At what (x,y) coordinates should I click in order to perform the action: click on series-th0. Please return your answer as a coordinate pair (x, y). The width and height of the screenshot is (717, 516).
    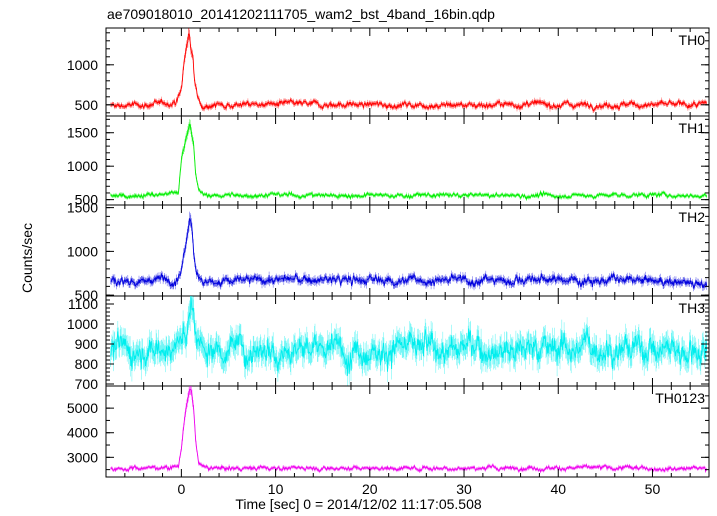
    Looking at the image, I should click on (408, 70).